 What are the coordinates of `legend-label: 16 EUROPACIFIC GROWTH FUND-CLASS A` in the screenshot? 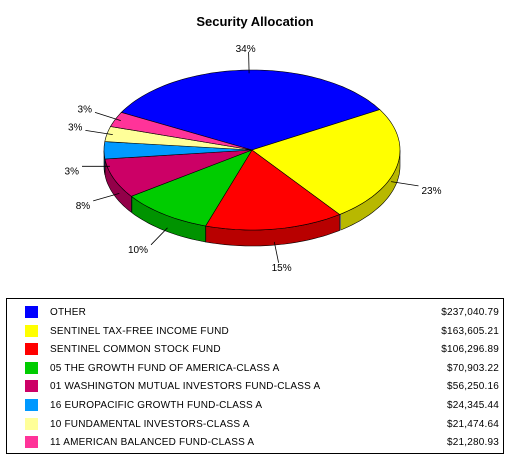 It's located at (156, 405).